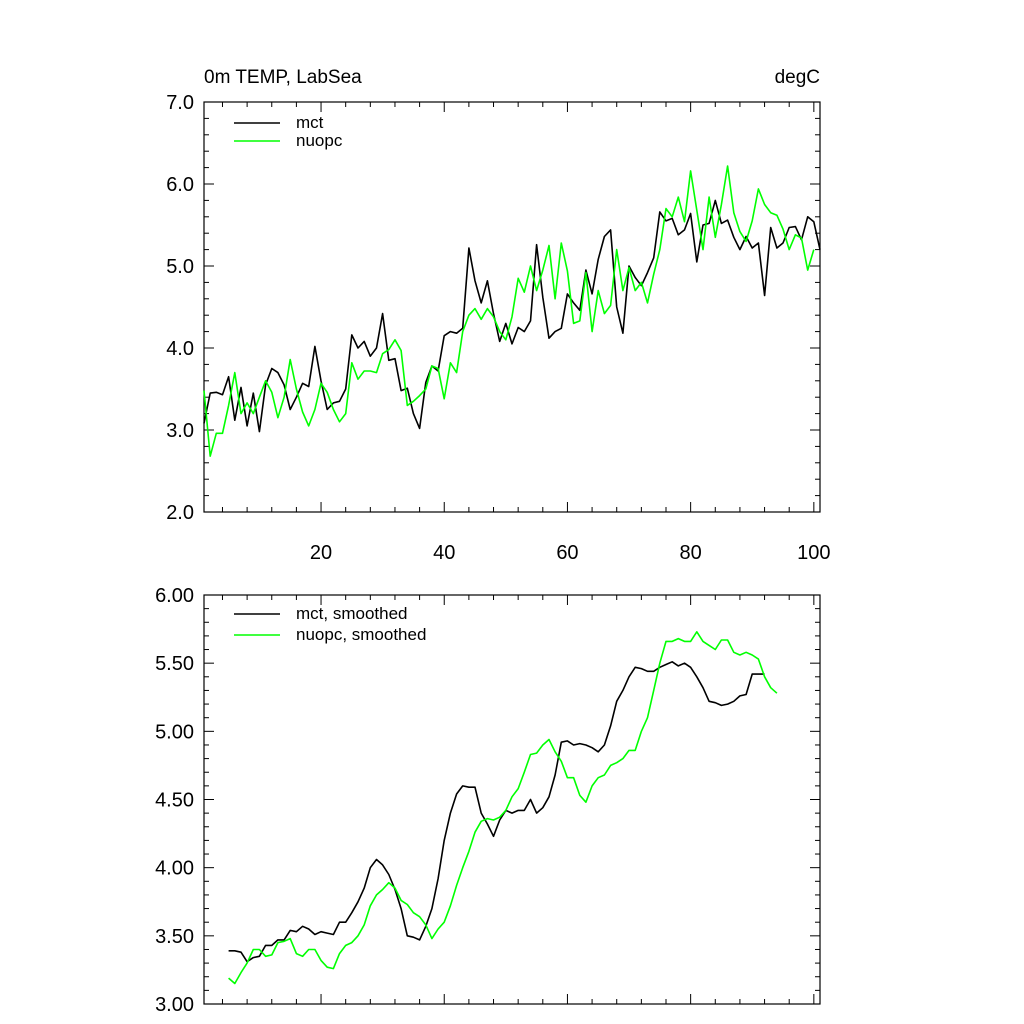 This screenshot has width=1024, height=1024. What do you see at coordinates (180, 431) in the screenshot?
I see `top-ytick-label: 3.0` at bounding box center [180, 431].